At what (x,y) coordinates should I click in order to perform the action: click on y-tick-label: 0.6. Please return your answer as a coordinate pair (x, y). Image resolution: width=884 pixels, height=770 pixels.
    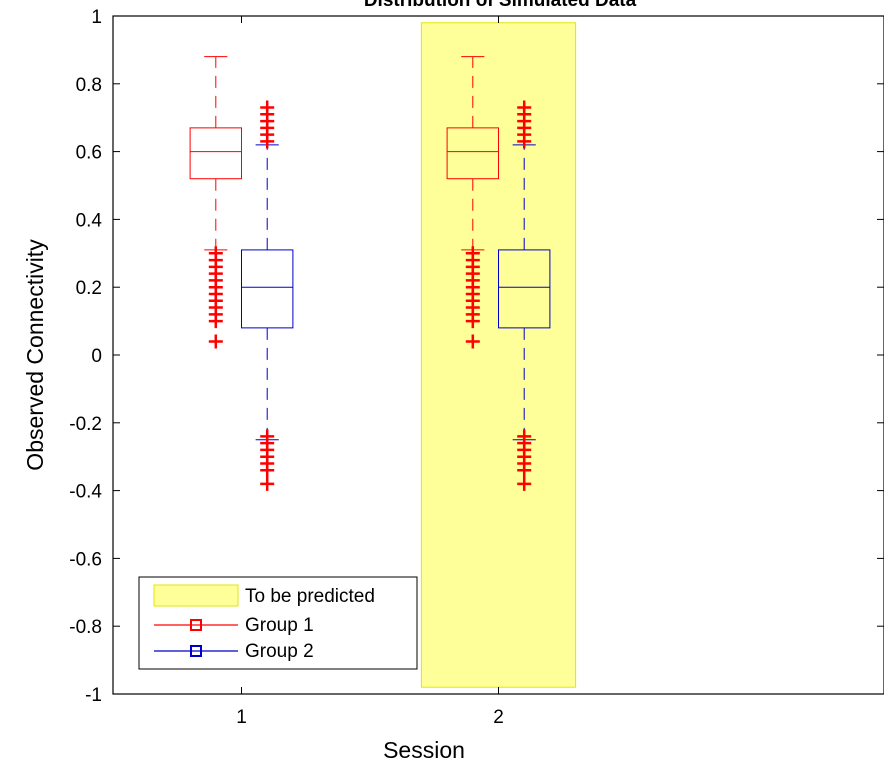
    Looking at the image, I should click on (89, 153).